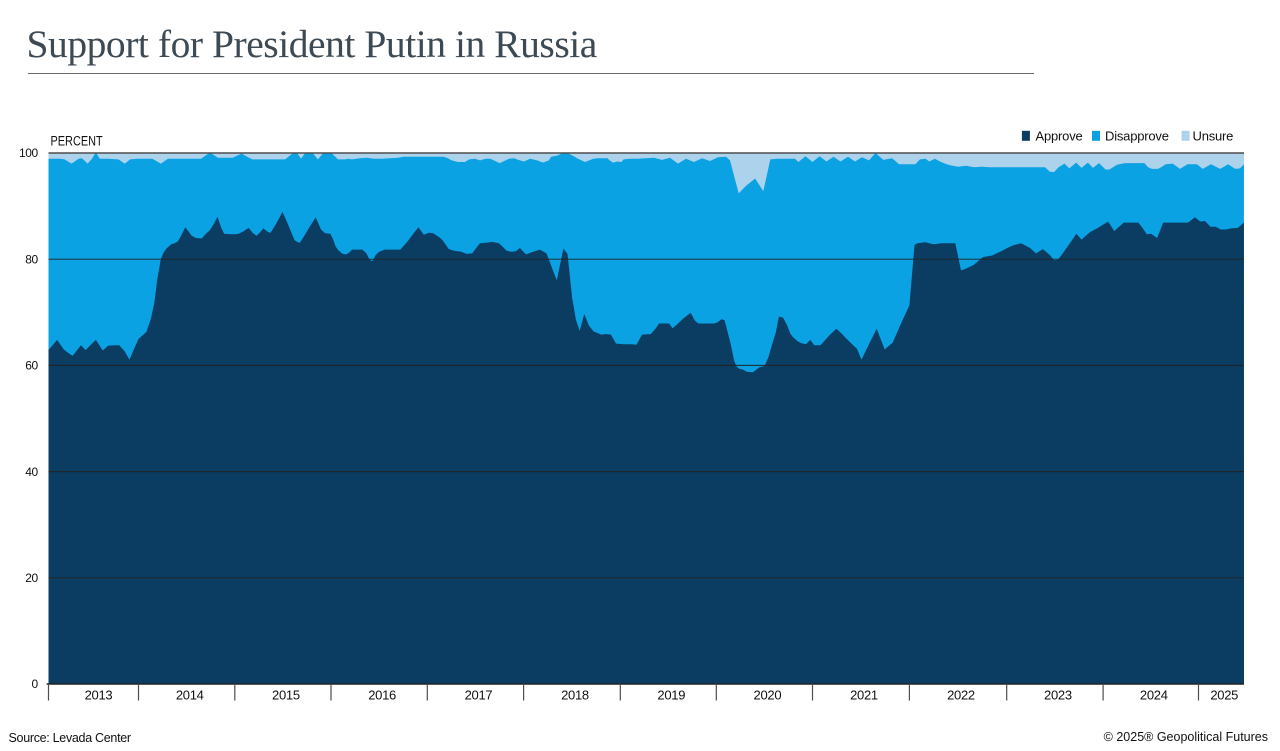 Image resolution: width=1280 pixels, height=751 pixels. I want to click on svg-text: 2017, so click(479, 695).